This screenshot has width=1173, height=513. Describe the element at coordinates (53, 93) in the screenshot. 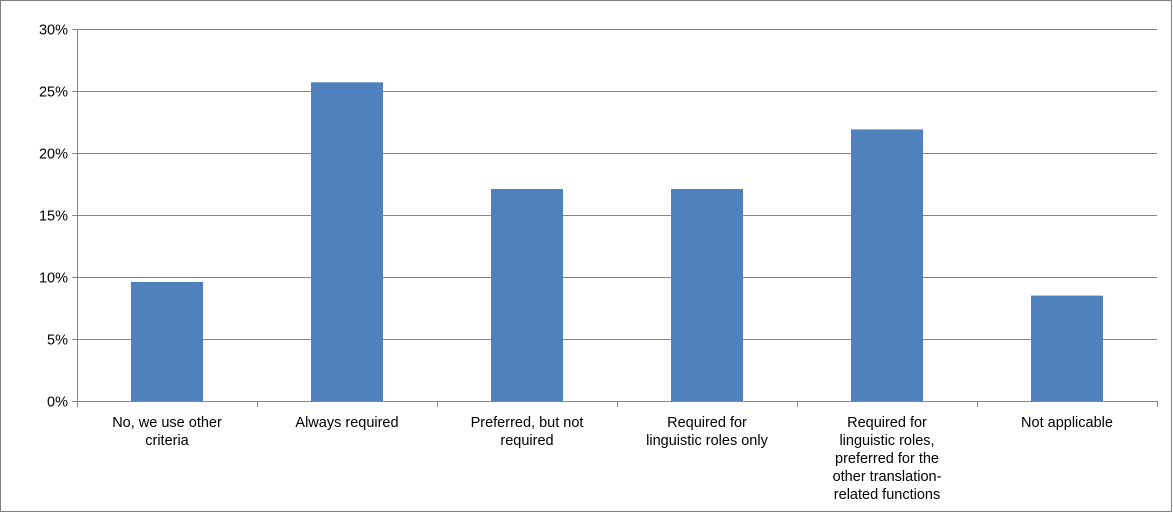

I see `y-tick-label: 25%` at that location.